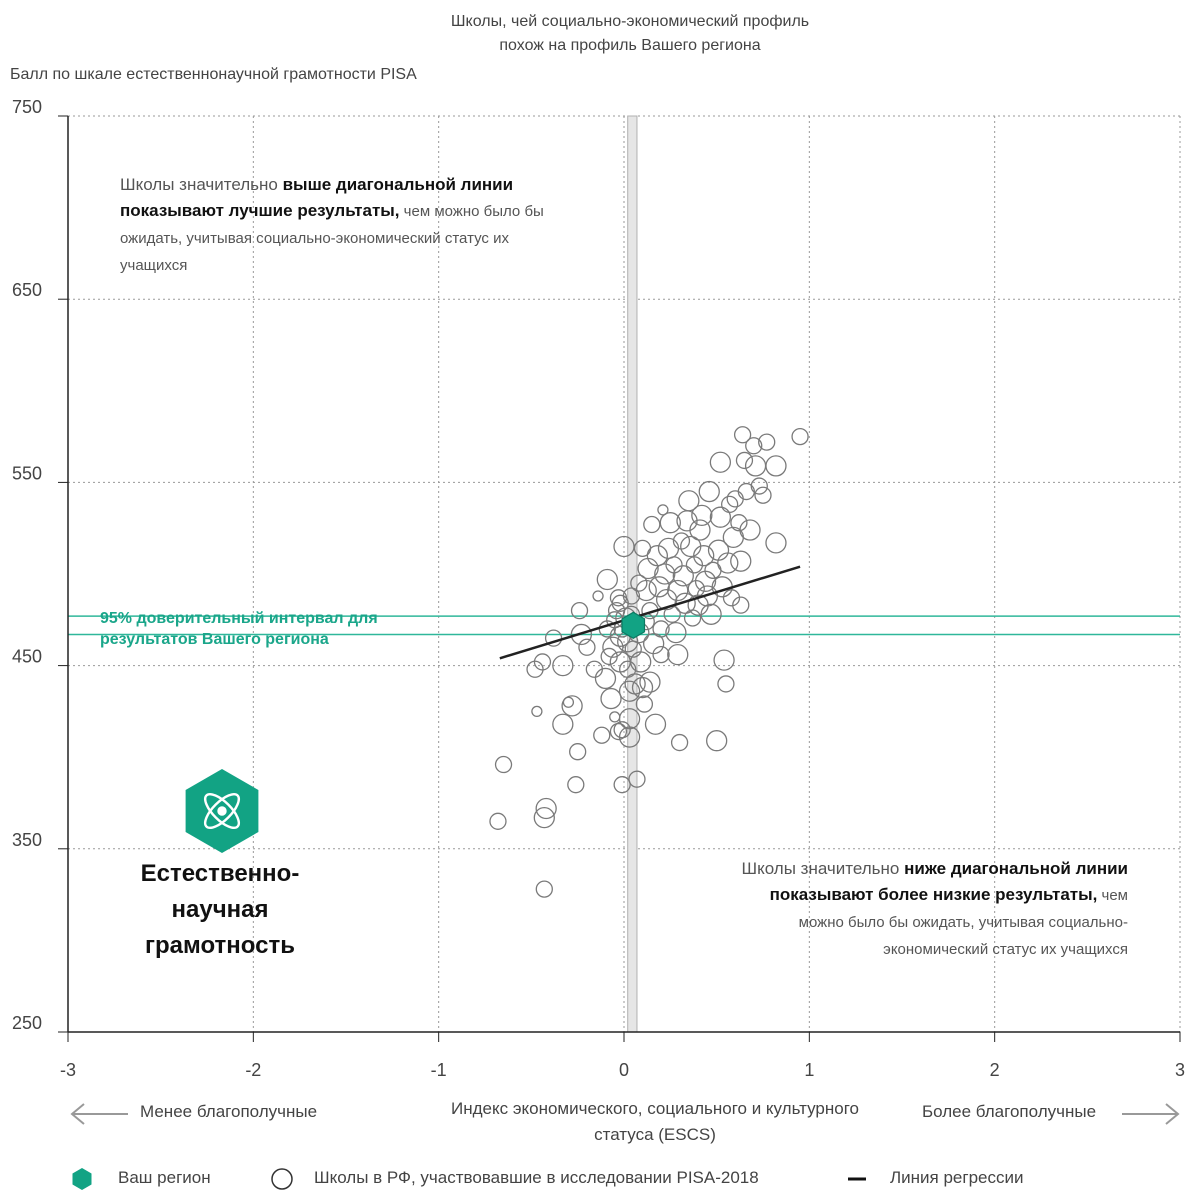 The width and height of the screenshot is (1194, 1191). I want to click on y-tick-label: 450, so click(27, 657).